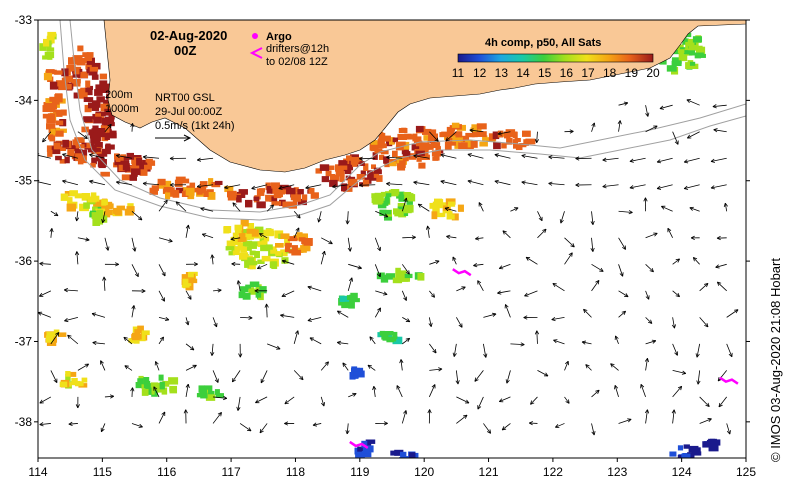 Image resolution: width=790 pixels, height=492 pixels. What do you see at coordinates (523, 73) in the screenshot?
I see `colorbar-tick-label: 14` at bounding box center [523, 73].